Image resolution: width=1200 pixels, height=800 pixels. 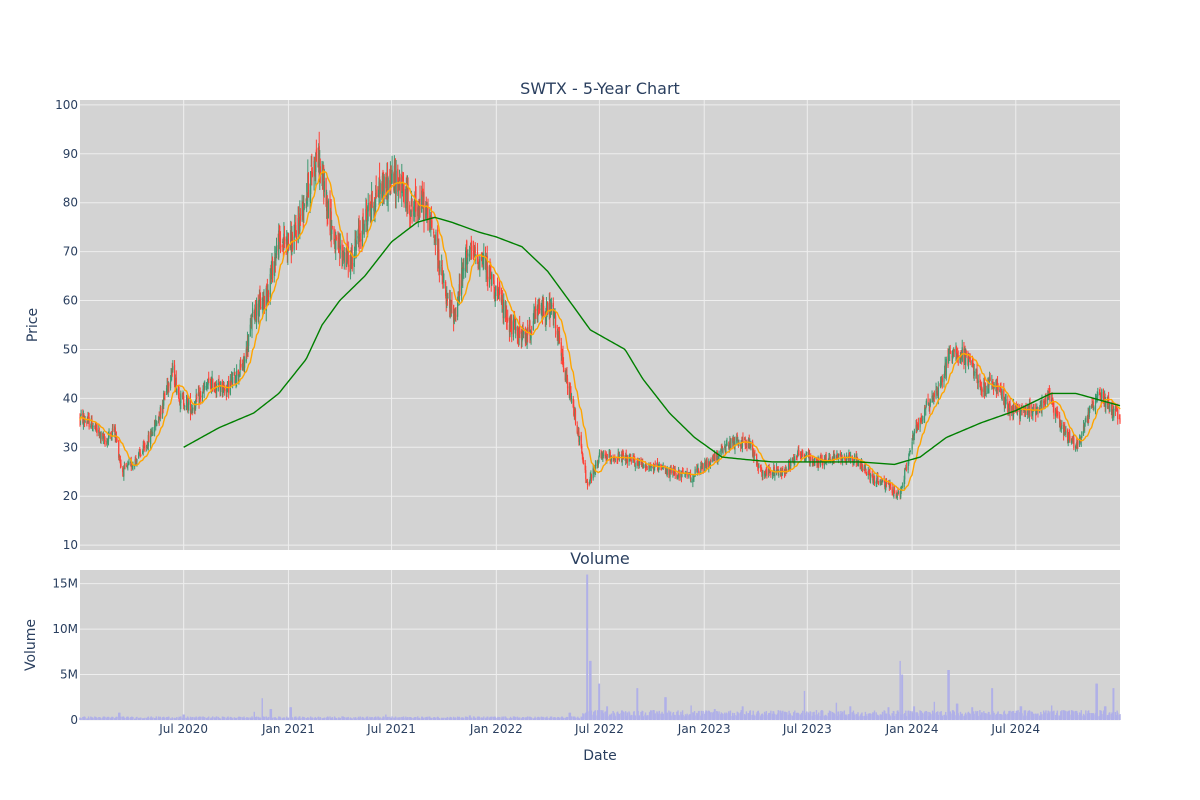 What do you see at coordinates (704, 729) in the screenshot?
I see `x-tick-label: Jan 2023` at bounding box center [704, 729].